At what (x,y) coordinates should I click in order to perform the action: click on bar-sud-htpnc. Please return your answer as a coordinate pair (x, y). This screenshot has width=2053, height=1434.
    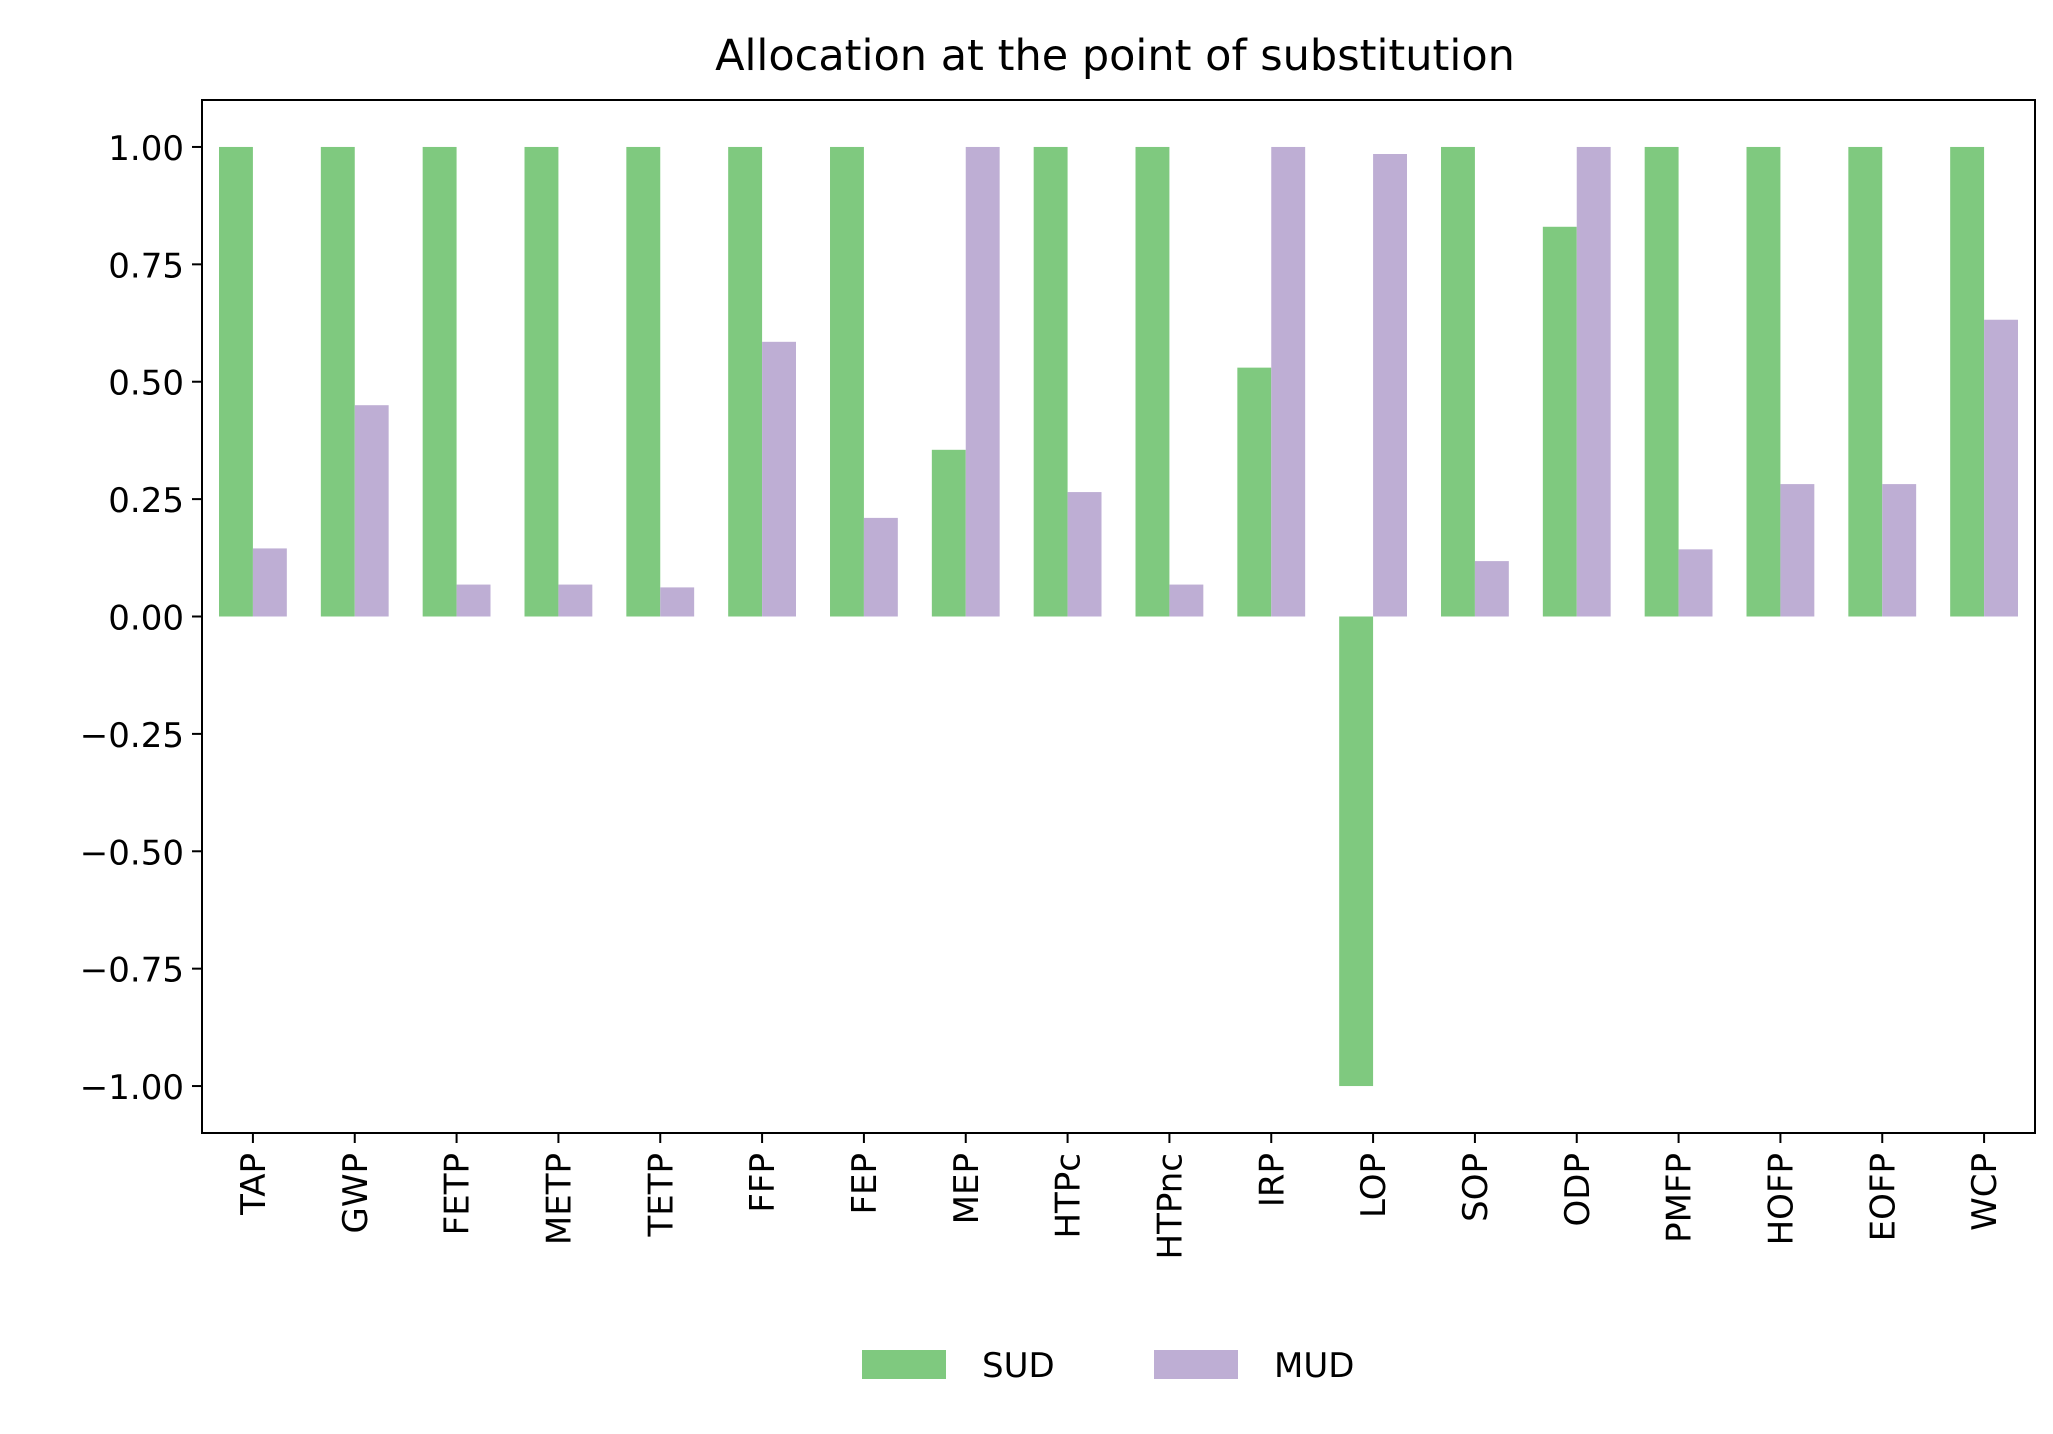
    Looking at the image, I should click on (1152, 381).